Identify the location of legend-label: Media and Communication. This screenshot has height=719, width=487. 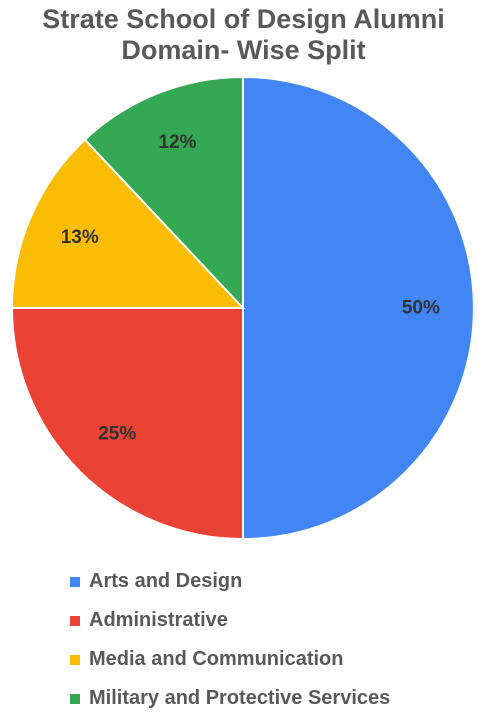
(216, 659).